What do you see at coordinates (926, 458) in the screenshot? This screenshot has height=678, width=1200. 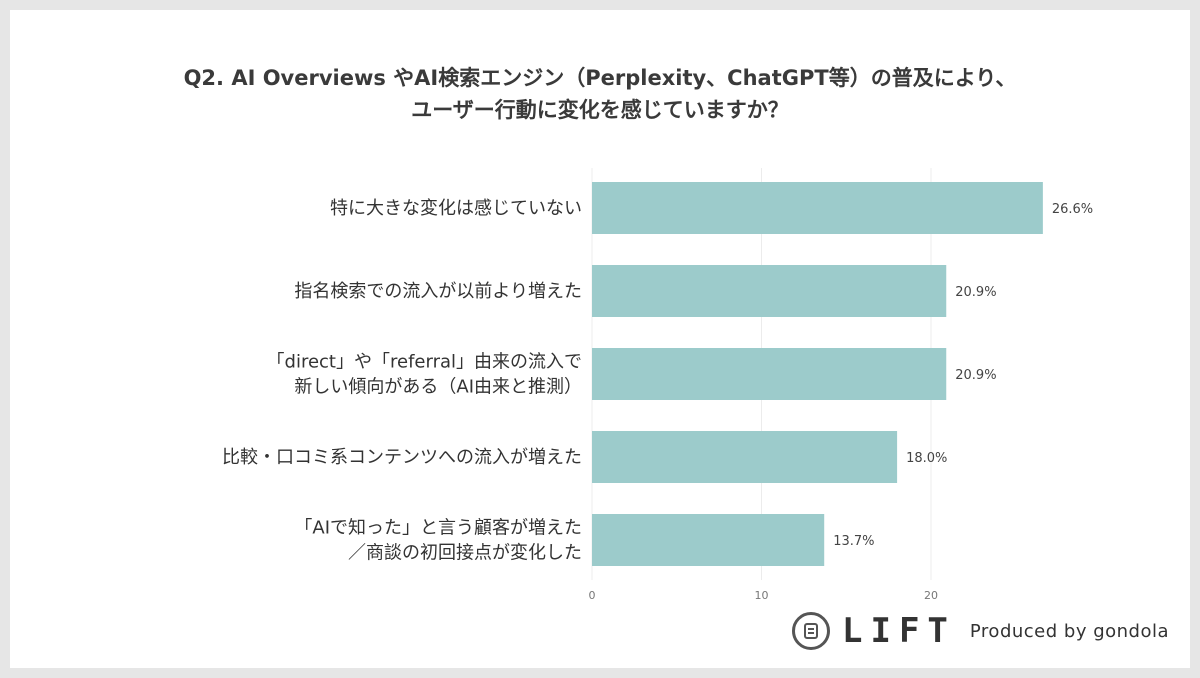 I see `value-label: 18.0%` at bounding box center [926, 458].